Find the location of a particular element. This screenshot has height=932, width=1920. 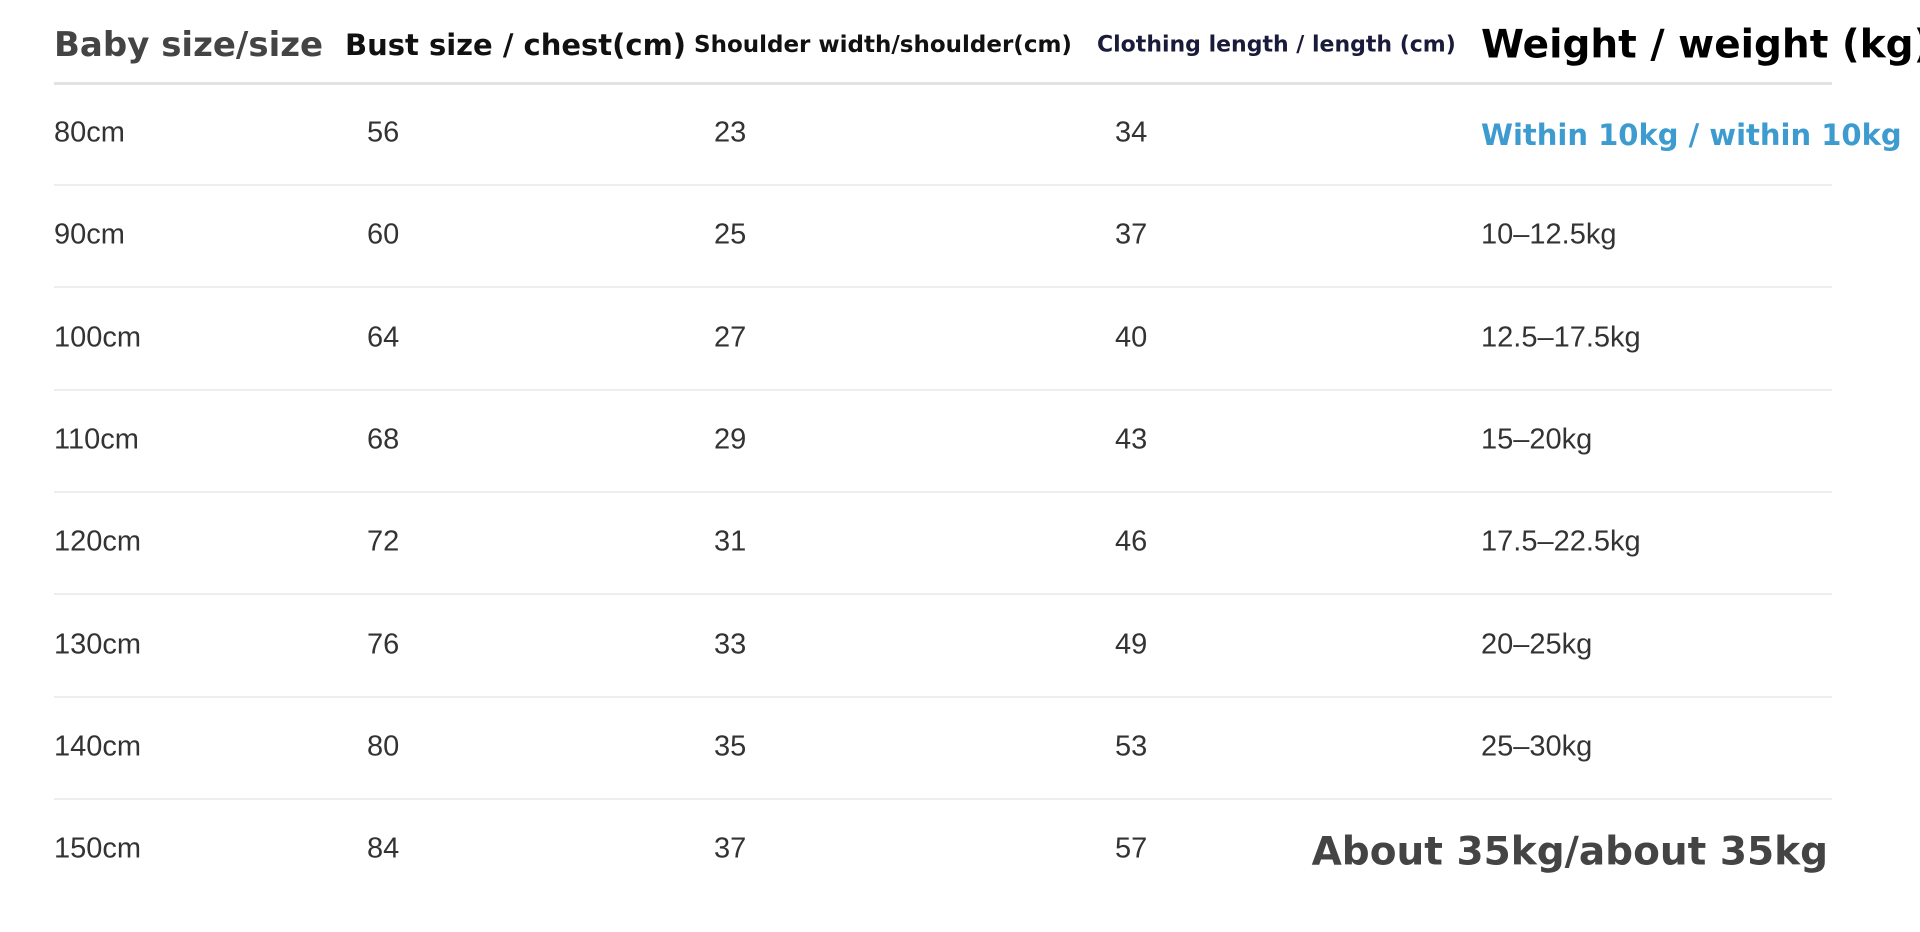

table-cell: 57 is located at coordinates (1131, 848).